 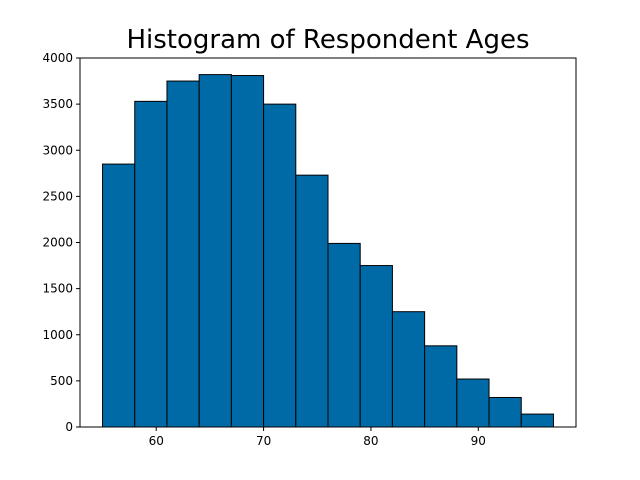 I want to click on y-tick-label: 0, so click(x=69, y=427).